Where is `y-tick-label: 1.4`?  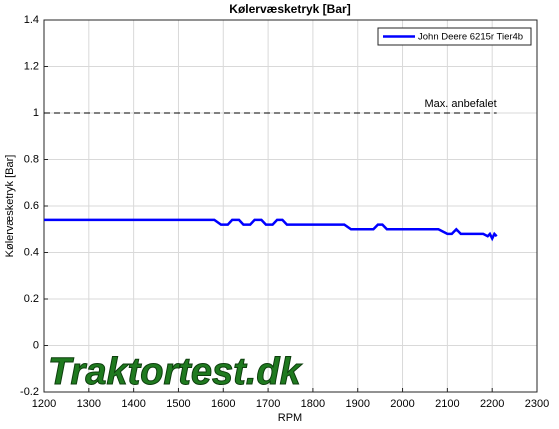 y-tick-label: 1.4 is located at coordinates (31, 20).